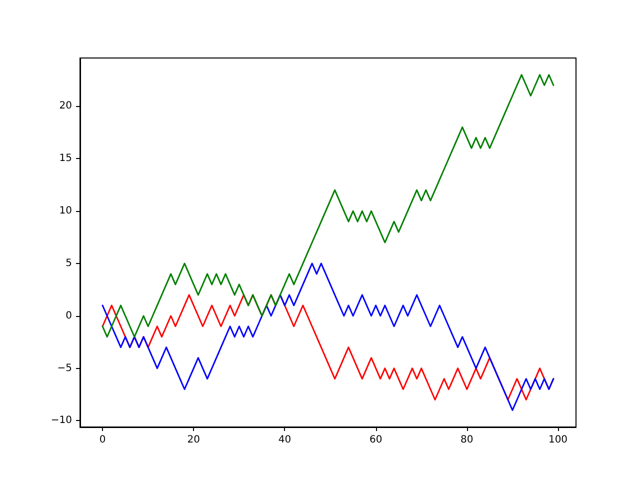  I want to click on y-tick-label: 15, so click(65, 158).